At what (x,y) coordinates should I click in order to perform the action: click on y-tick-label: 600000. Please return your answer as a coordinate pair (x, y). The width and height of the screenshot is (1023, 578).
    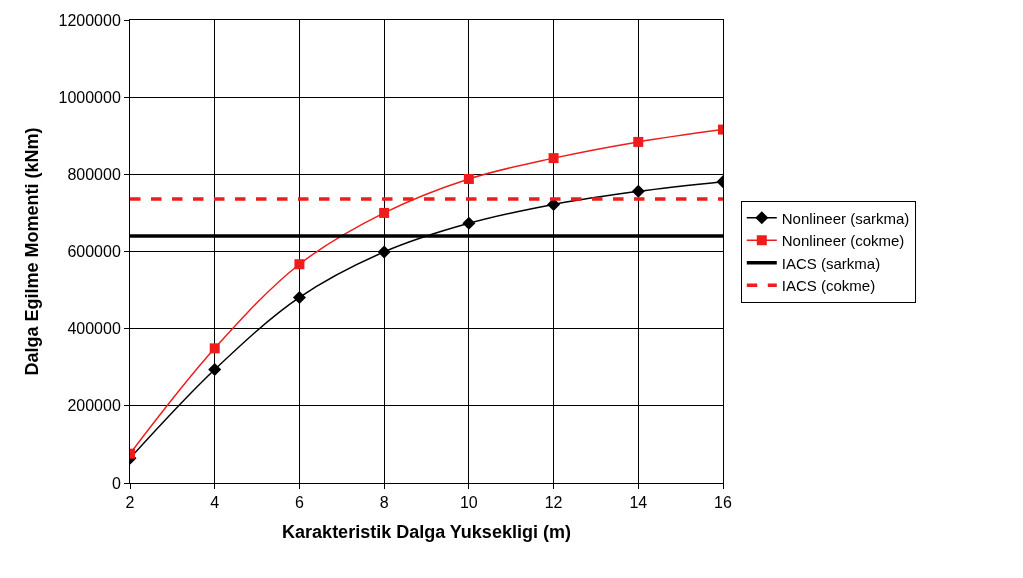
    Looking at the image, I should click on (94, 252).